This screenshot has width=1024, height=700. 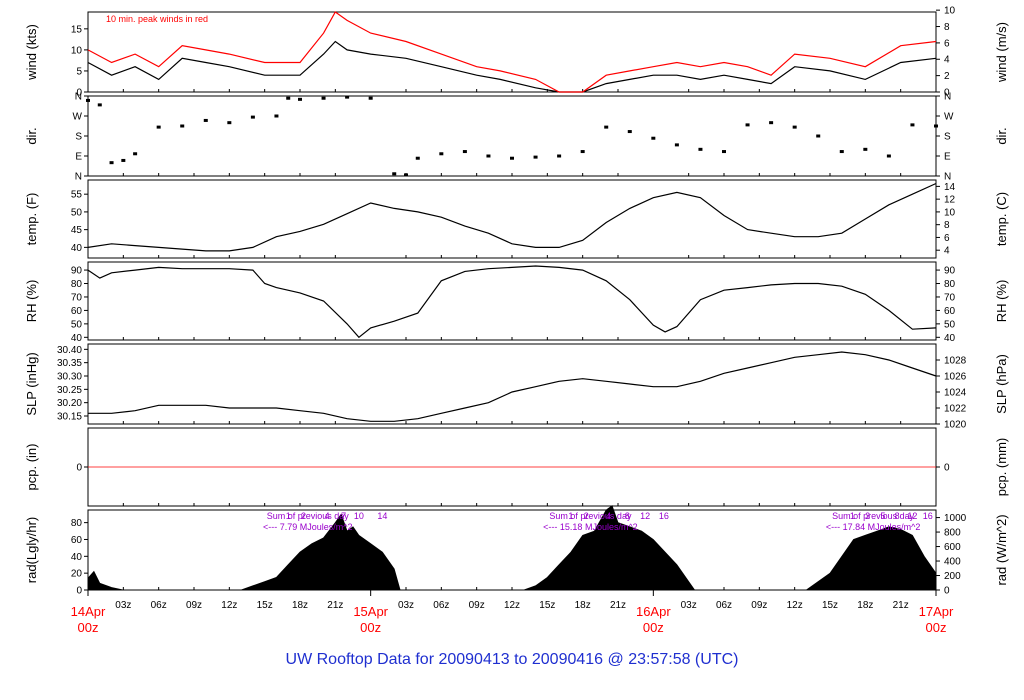 I want to click on temp-ytick-label: 45, so click(x=77, y=230).